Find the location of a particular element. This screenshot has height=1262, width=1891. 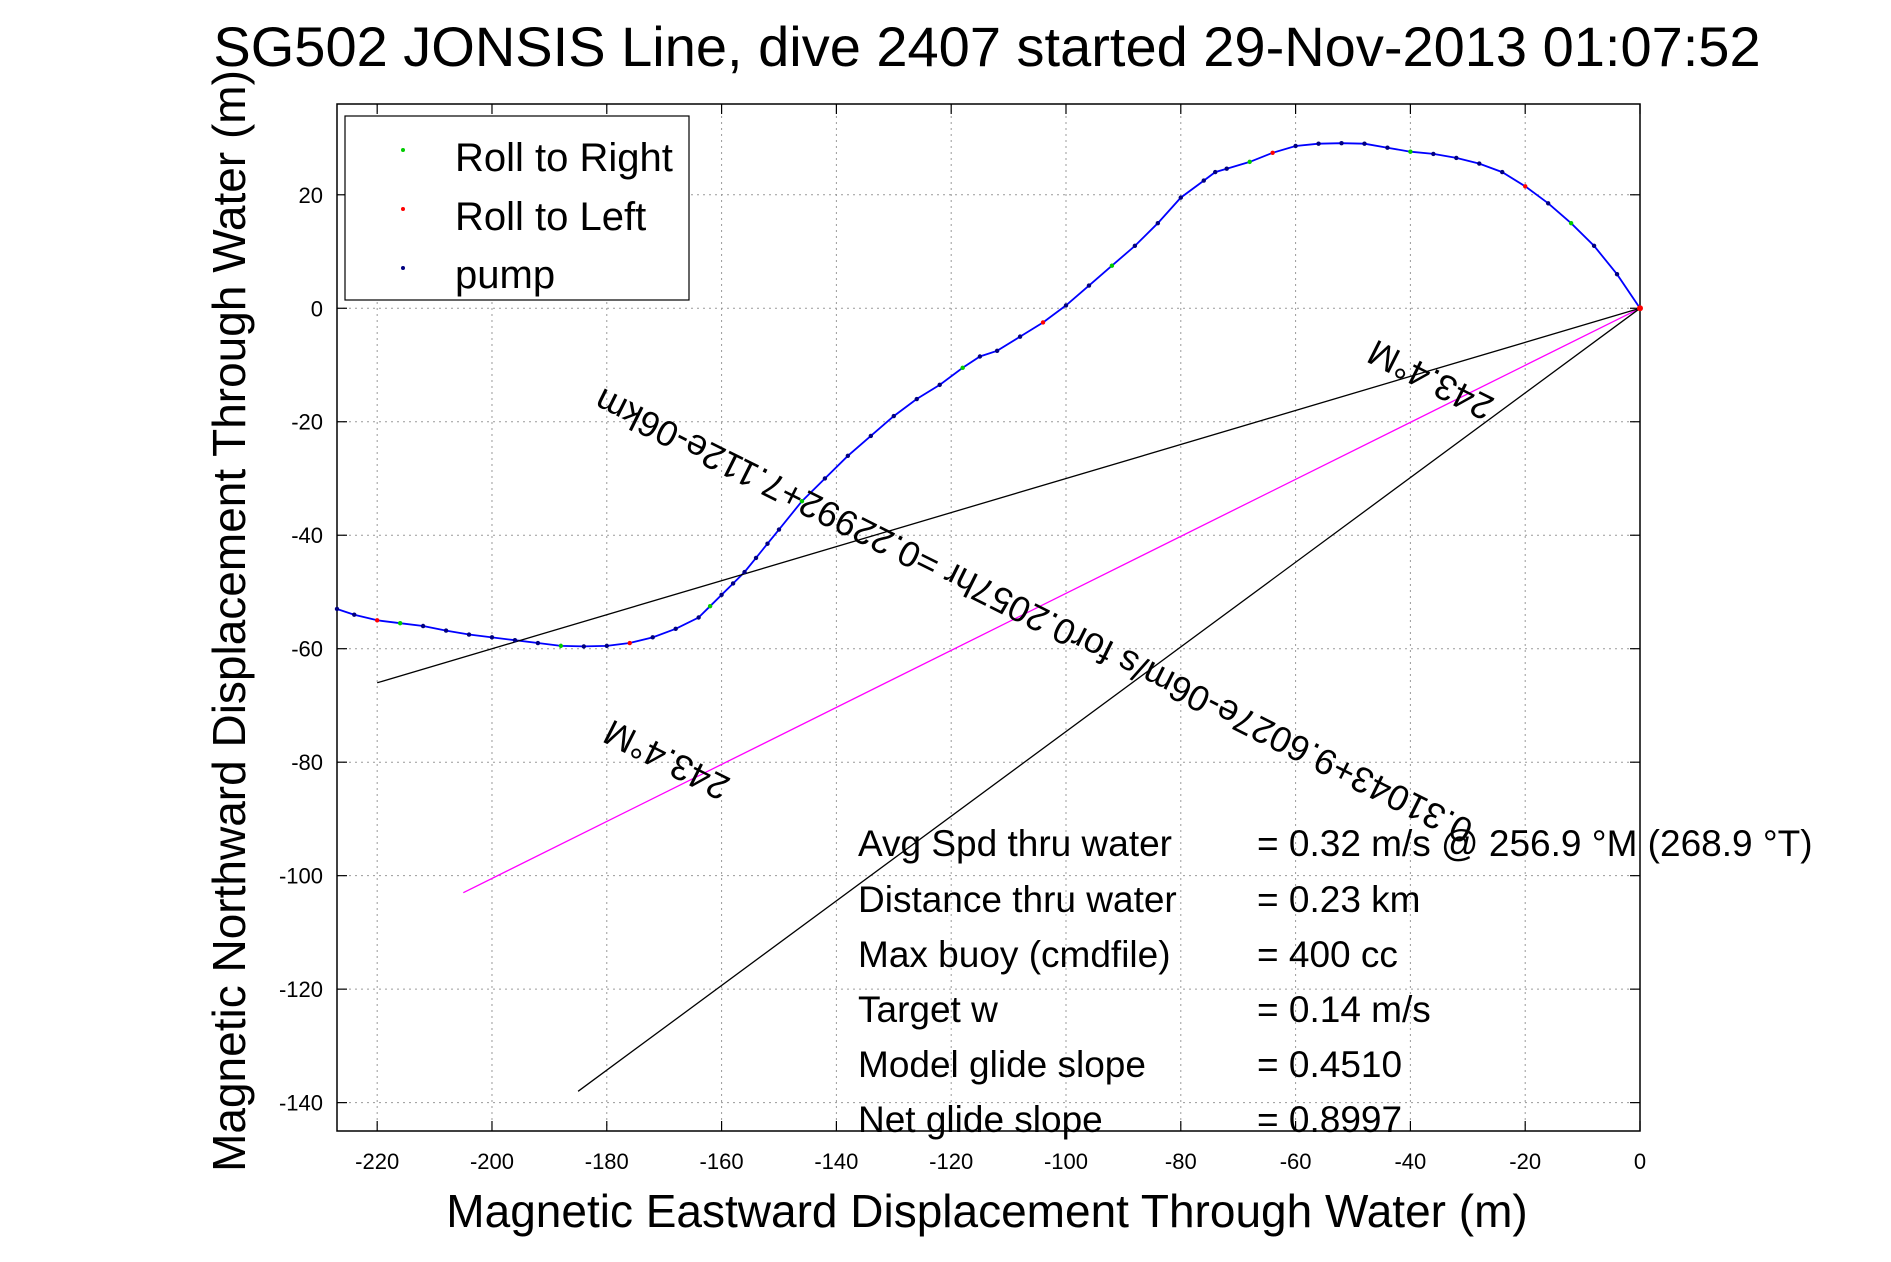

x-tick-label: -160 is located at coordinates (722, 1161).